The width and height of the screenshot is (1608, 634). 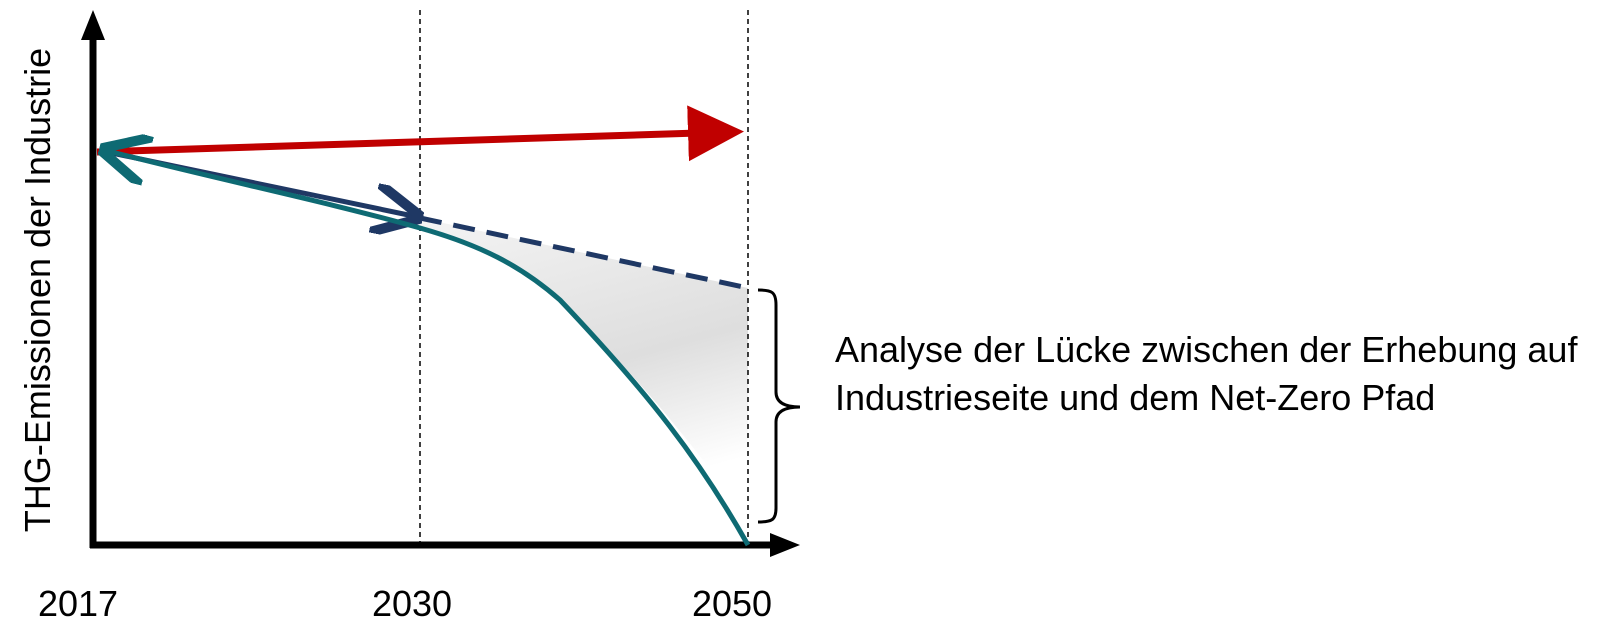 I want to click on y-axis-label: THG-Emissionen der Industrie, so click(x=37, y=290).